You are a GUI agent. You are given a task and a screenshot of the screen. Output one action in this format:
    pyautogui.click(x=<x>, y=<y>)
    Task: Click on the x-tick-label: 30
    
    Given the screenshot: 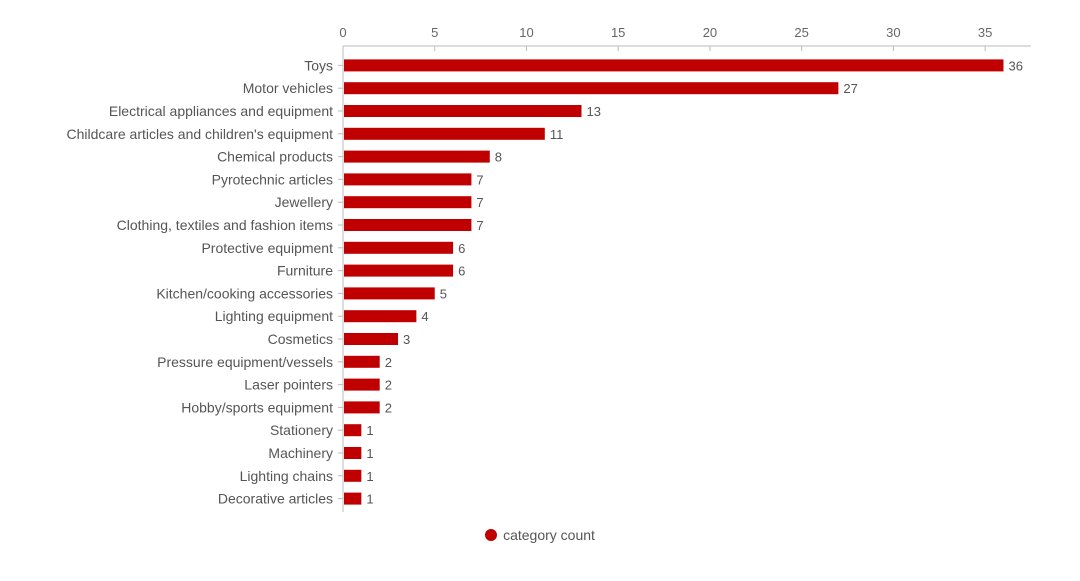 What is the action you would take?
    pyautogui.click(x=893, y=32)
    